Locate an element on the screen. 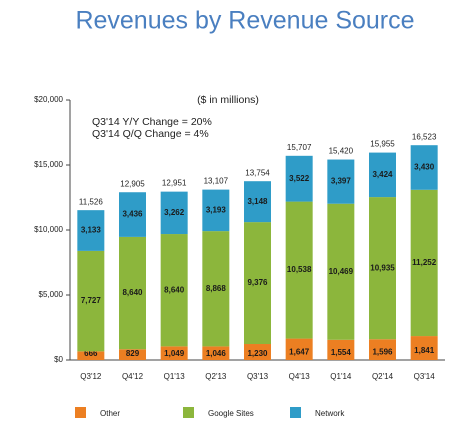 The image size is (455, 440). value-label: 3,436 is located at coordinates (132, 214).